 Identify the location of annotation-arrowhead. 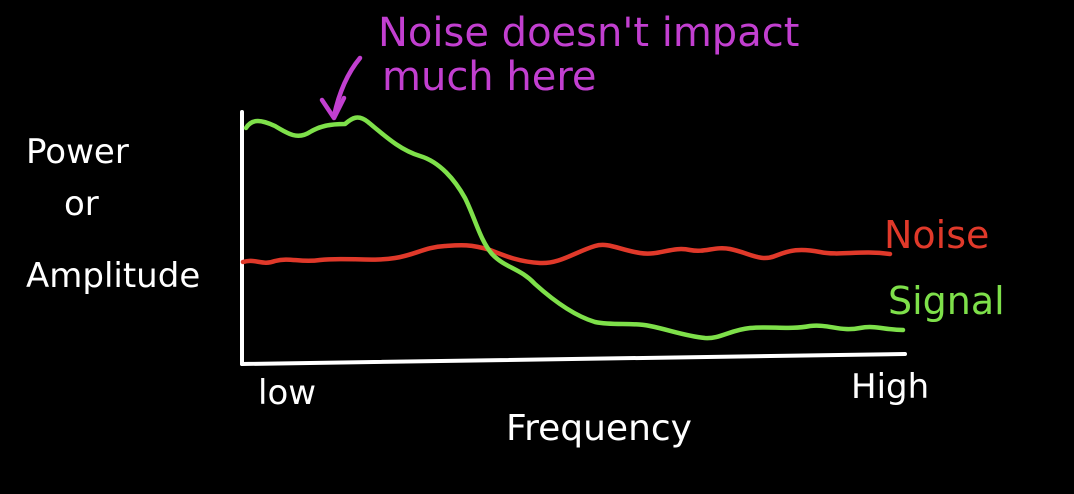
(333, 108).